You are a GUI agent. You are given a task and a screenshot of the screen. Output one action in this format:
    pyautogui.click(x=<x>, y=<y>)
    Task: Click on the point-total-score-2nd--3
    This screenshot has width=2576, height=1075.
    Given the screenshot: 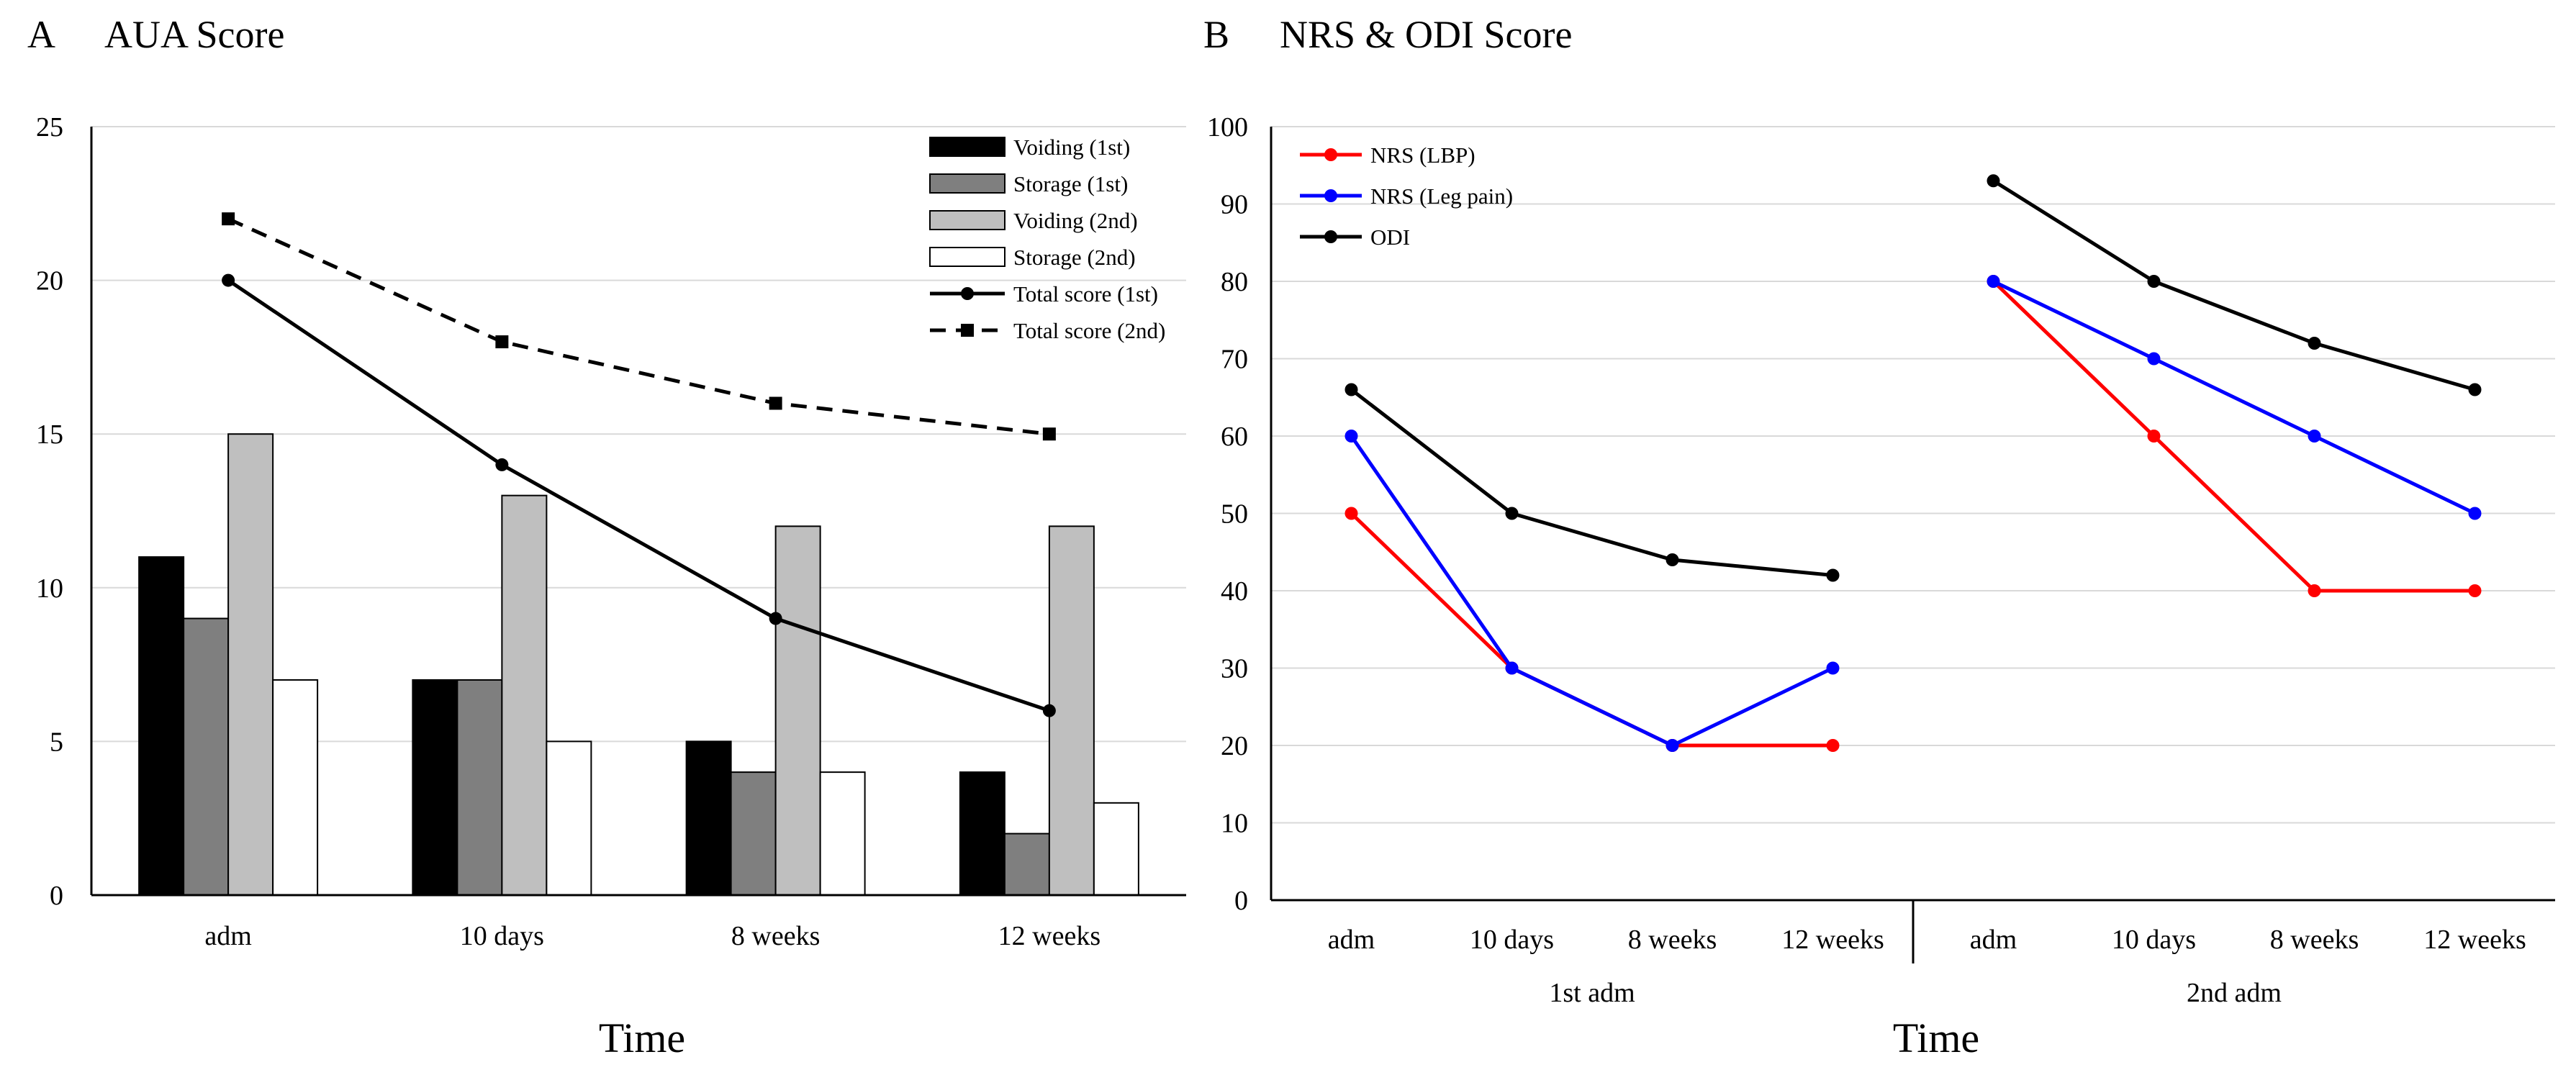 What is the action you would take?
    pyautogui.click(x=1049, y=434)
    